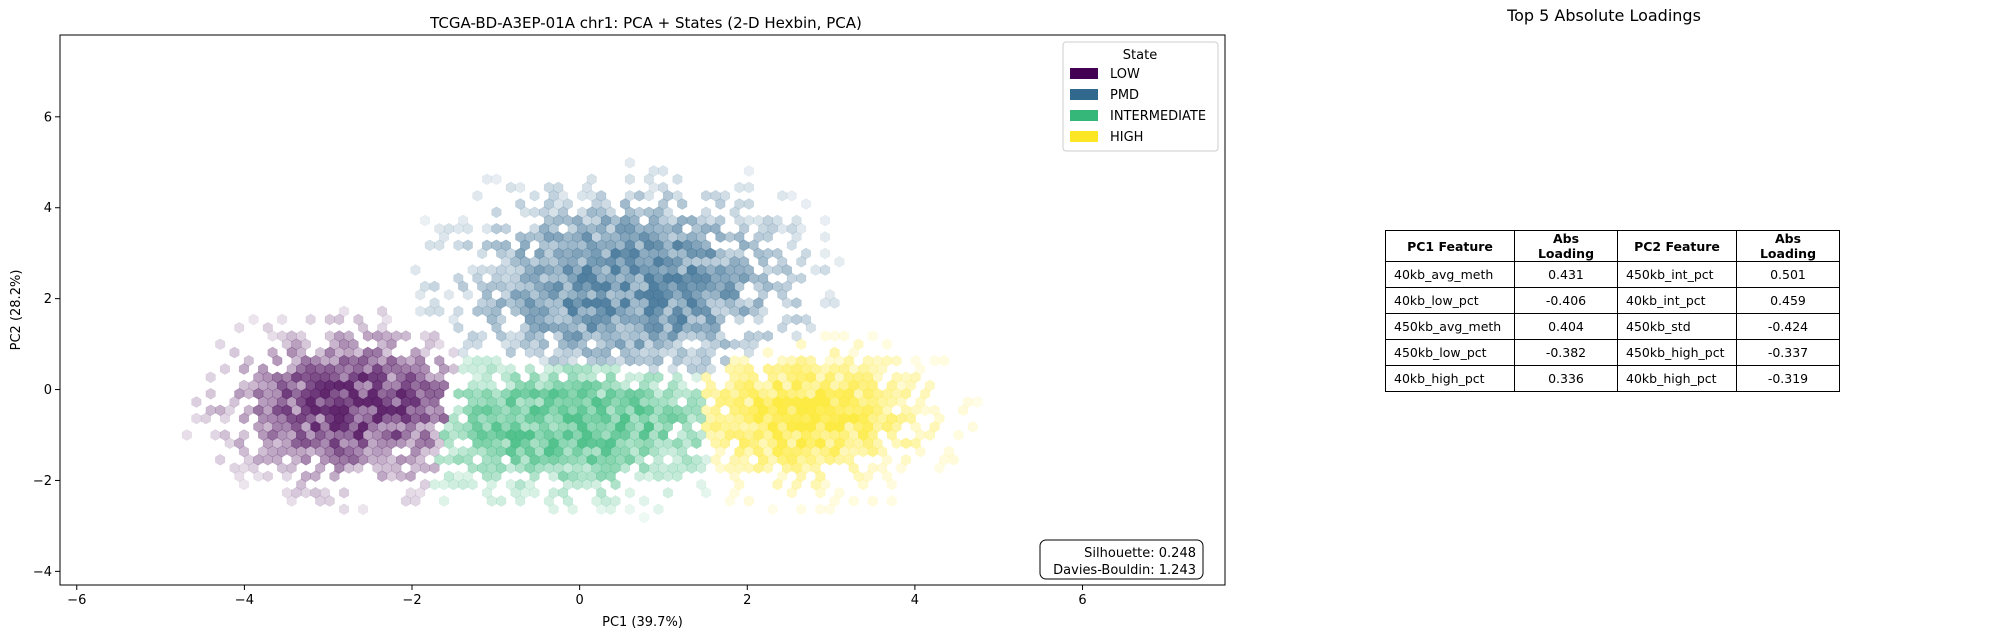 The image size is (1990, 639). I want to click on silhouette-score: Silhouette: 0.248, so click(1140, 553).